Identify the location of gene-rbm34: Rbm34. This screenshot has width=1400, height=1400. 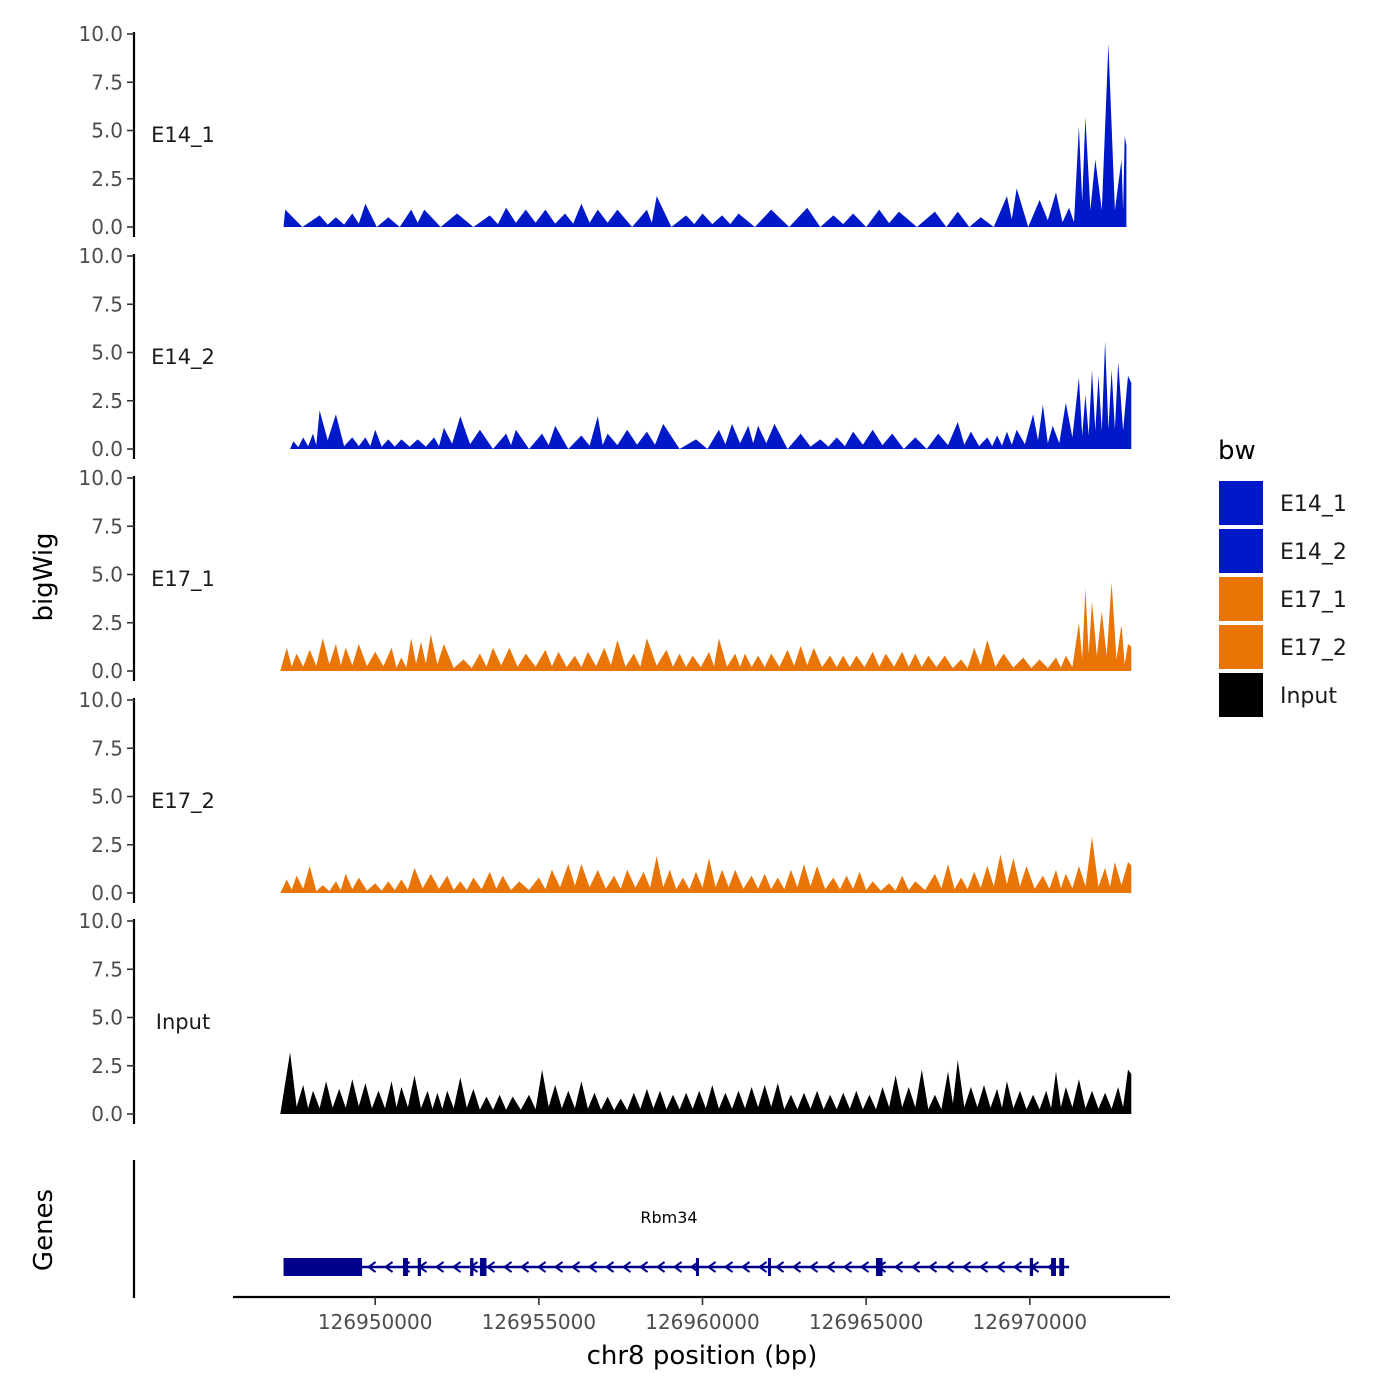
(676, 1242).